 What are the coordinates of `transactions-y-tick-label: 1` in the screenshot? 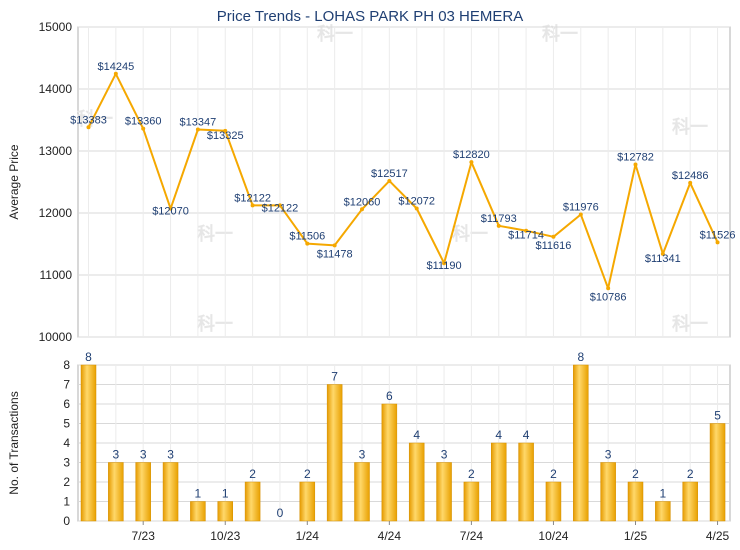 It's located at (66, 502).